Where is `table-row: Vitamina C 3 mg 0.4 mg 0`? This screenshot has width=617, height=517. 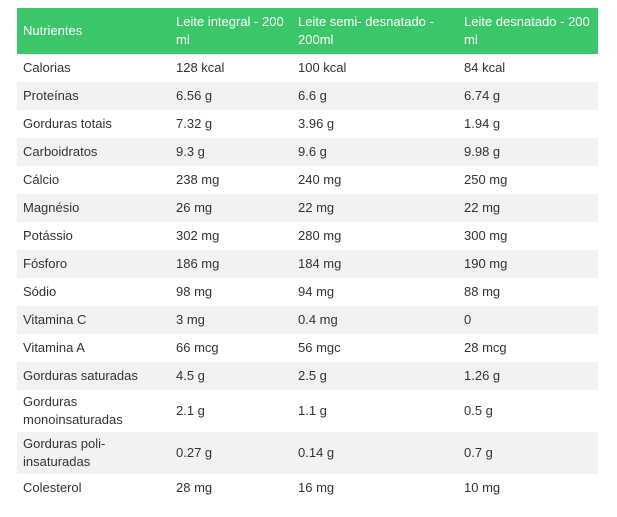 table-row: Vitamina C 3 mg 0.4 mg 0 is located at coordinates (307, 320).